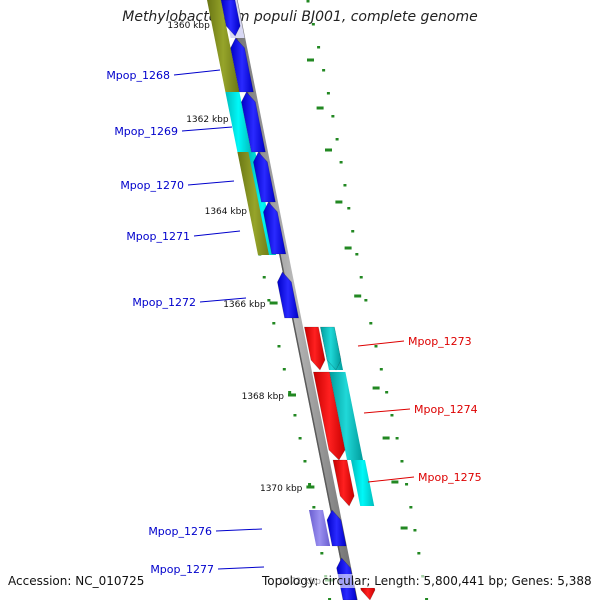  What do you see at coordinates (263, 397) in the screenshot?
I see `tick-label: 1368 kbp` at bounding box center [263, 397].